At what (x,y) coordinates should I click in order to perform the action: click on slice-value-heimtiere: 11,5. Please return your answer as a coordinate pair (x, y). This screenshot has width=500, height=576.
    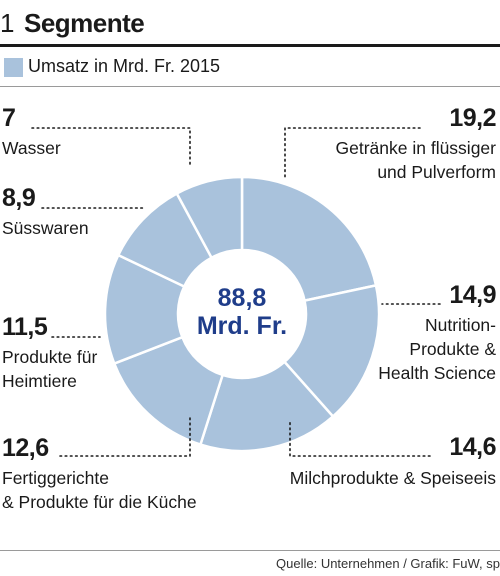
    Looking at the image, I should click on (25, 327).